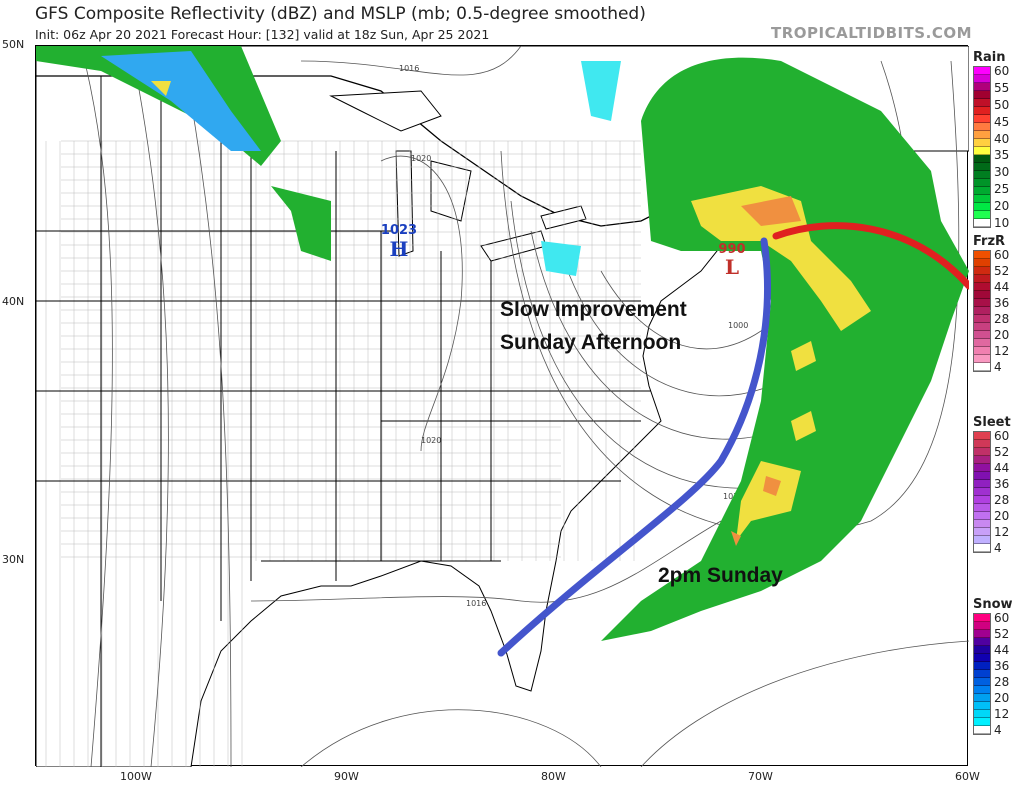 The width and height of the screenshot is (1024, 786). What do you see at coordinates (136, 776) in the screenshot?
I see `lon-label-100w: 100W` at bounding box center [136, 776].